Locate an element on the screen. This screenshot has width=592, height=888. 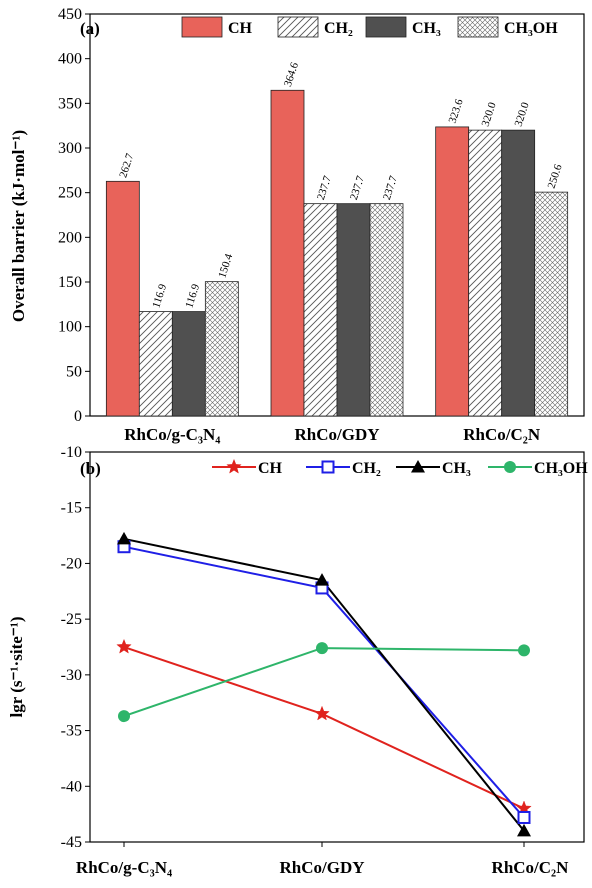
y-tick-label: 200 is located at coordinates (70, 237).